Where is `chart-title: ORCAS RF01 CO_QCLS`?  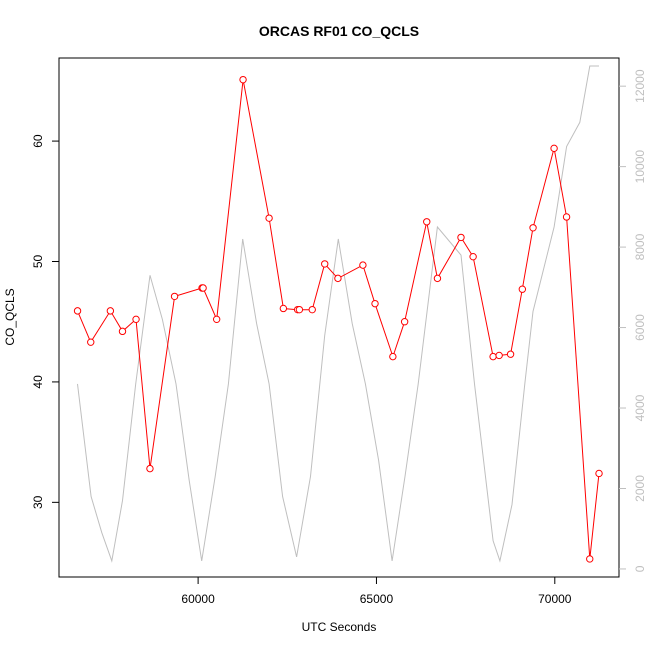 chart-title: ORCAS RF01 CO_QCLS is located at coordinates (339, 31).